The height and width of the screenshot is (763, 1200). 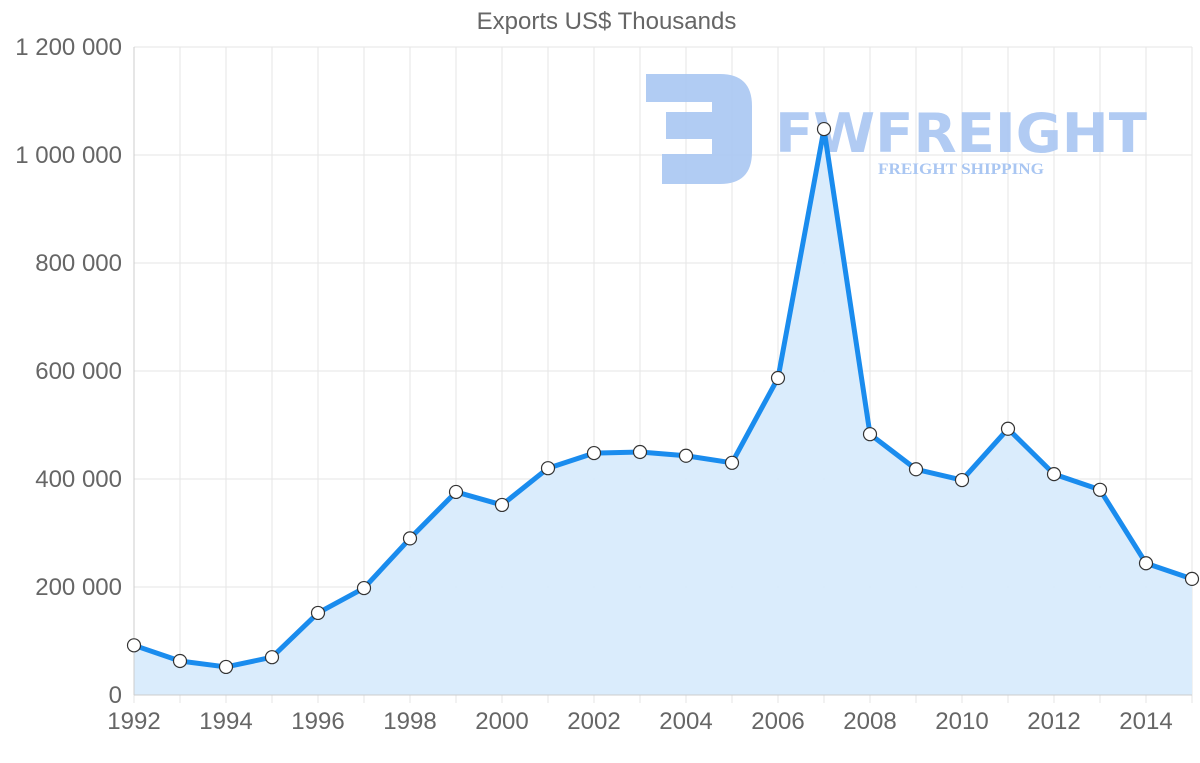 I want to click on data-point-1993, so click(x=180, y=661).